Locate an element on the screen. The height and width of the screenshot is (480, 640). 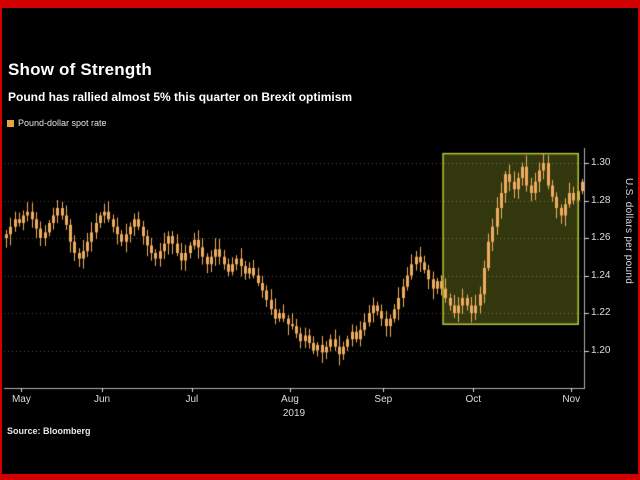
x-axis-month-label: Oct is located at coordinates (473, 399).